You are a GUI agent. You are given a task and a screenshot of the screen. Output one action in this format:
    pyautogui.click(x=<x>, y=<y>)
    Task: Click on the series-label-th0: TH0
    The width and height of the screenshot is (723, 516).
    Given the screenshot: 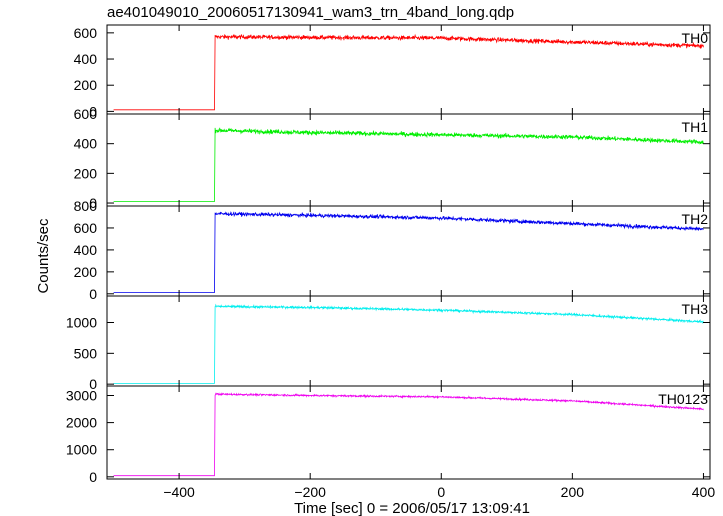 What is the action you would take?
    pyautogui.click(x=695, y=38)
    